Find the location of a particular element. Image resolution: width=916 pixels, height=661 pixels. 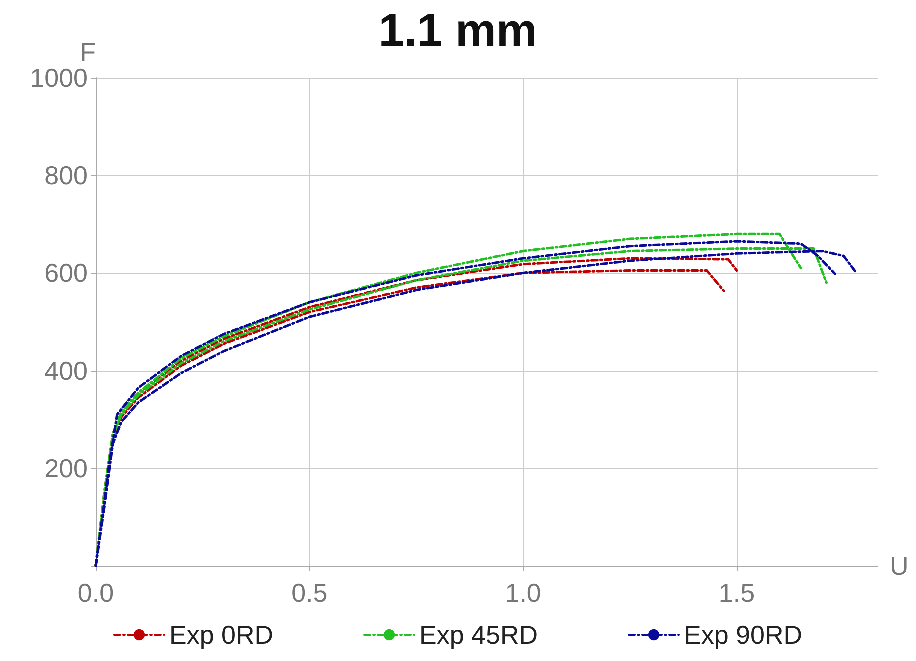

y-tick-label: 800 is located at coordinates (66, 175).